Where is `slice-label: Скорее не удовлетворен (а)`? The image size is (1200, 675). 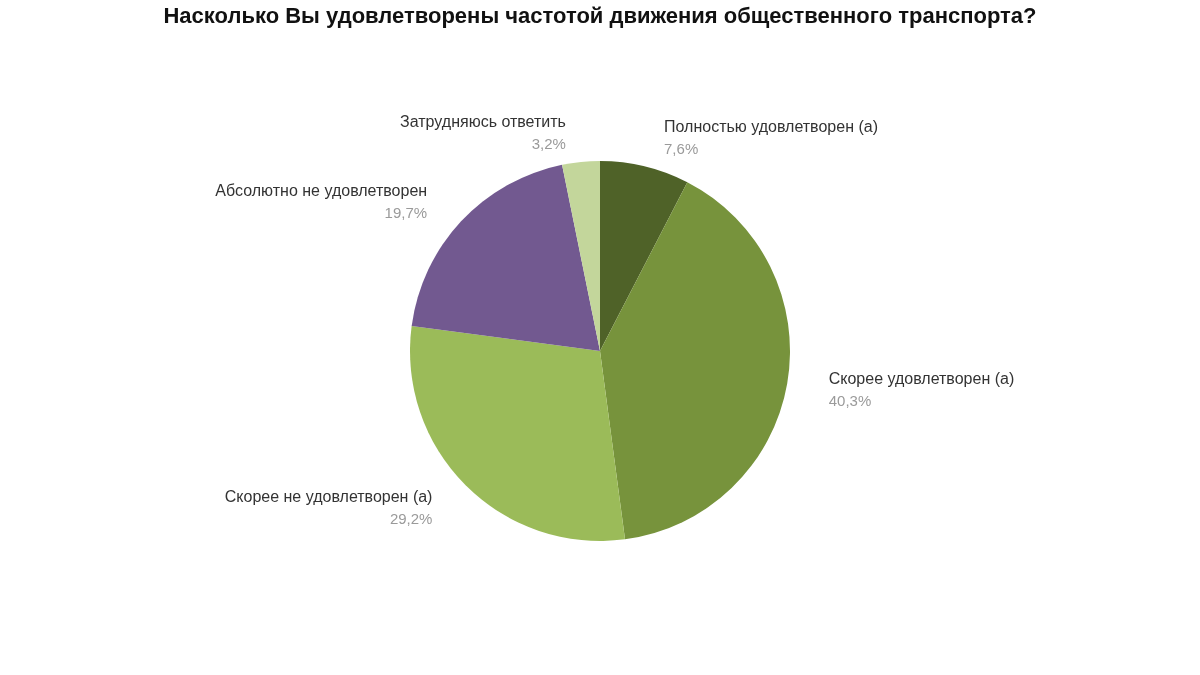
slice-label: Скорее не удовлетворен (а) is located at coordinates (328, 496).